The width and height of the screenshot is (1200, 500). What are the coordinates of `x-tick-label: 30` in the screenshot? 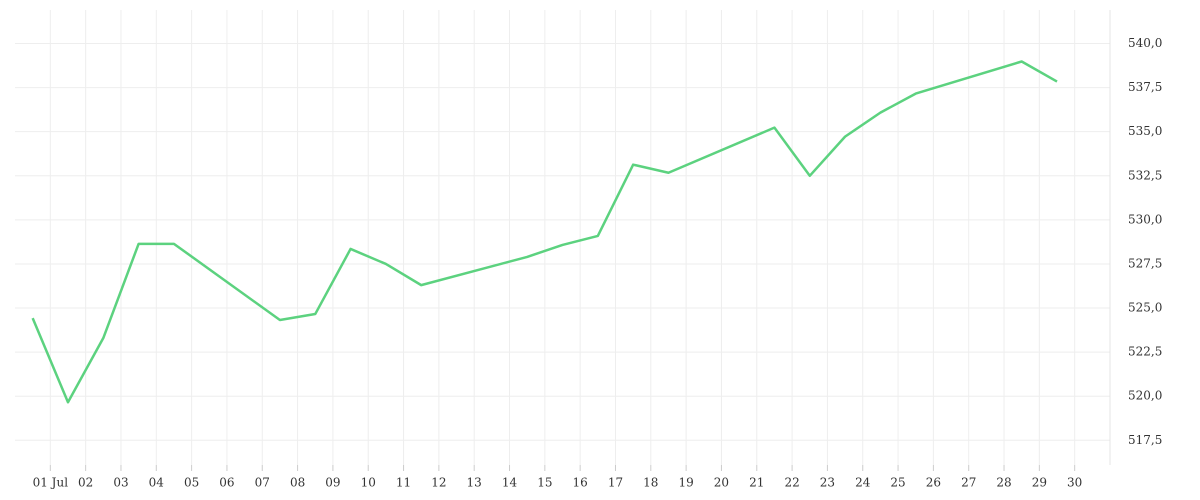 It's located at (1074, 483).